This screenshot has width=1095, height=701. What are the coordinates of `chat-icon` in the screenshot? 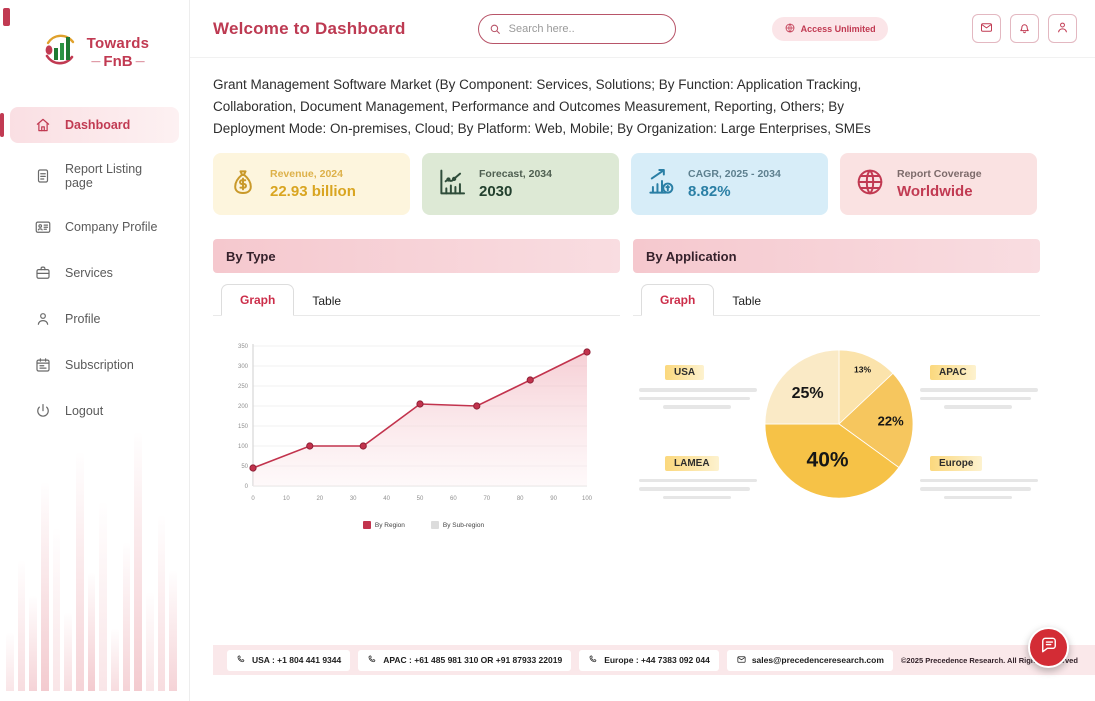 It's located at (1049, 647).